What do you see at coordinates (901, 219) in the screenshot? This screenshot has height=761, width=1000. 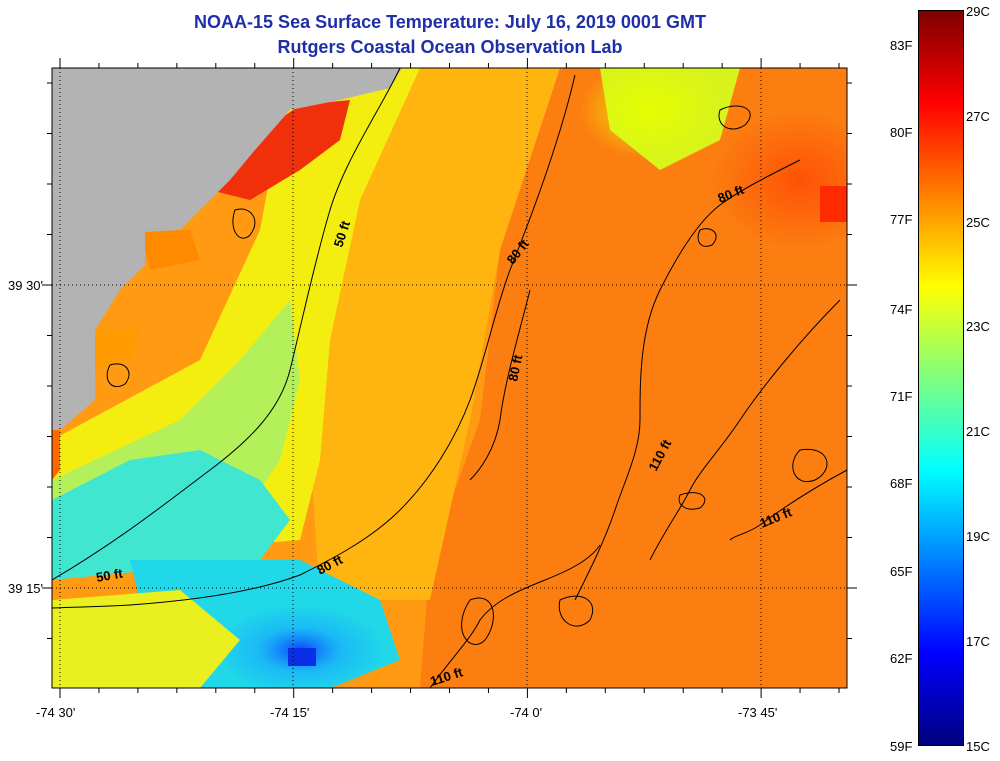 I see `colorbar-f-label: 77F` at bounding box center [901, 219].